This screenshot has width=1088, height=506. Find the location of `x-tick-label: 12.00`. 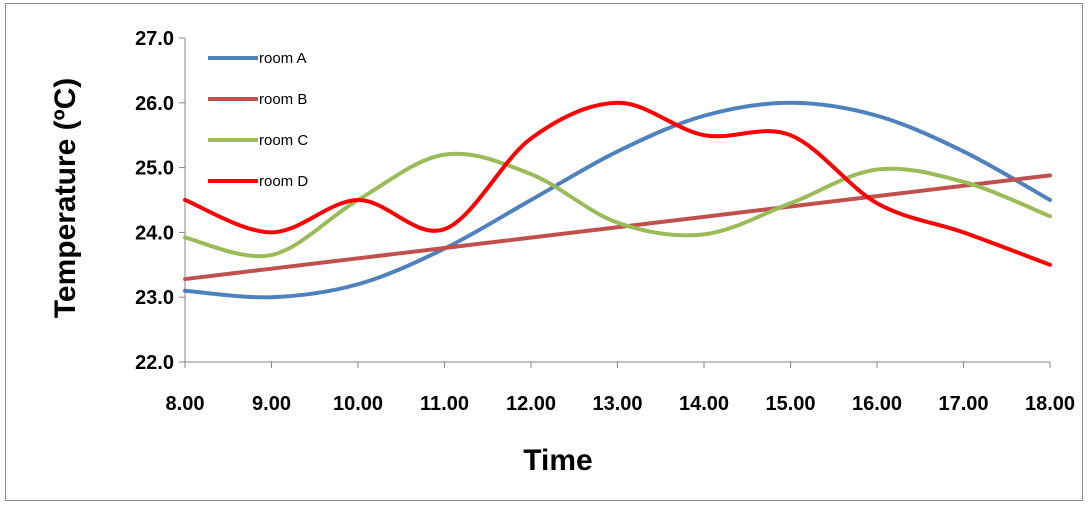

x-tick-label: 12.00 is located at coordinates (531, 404).